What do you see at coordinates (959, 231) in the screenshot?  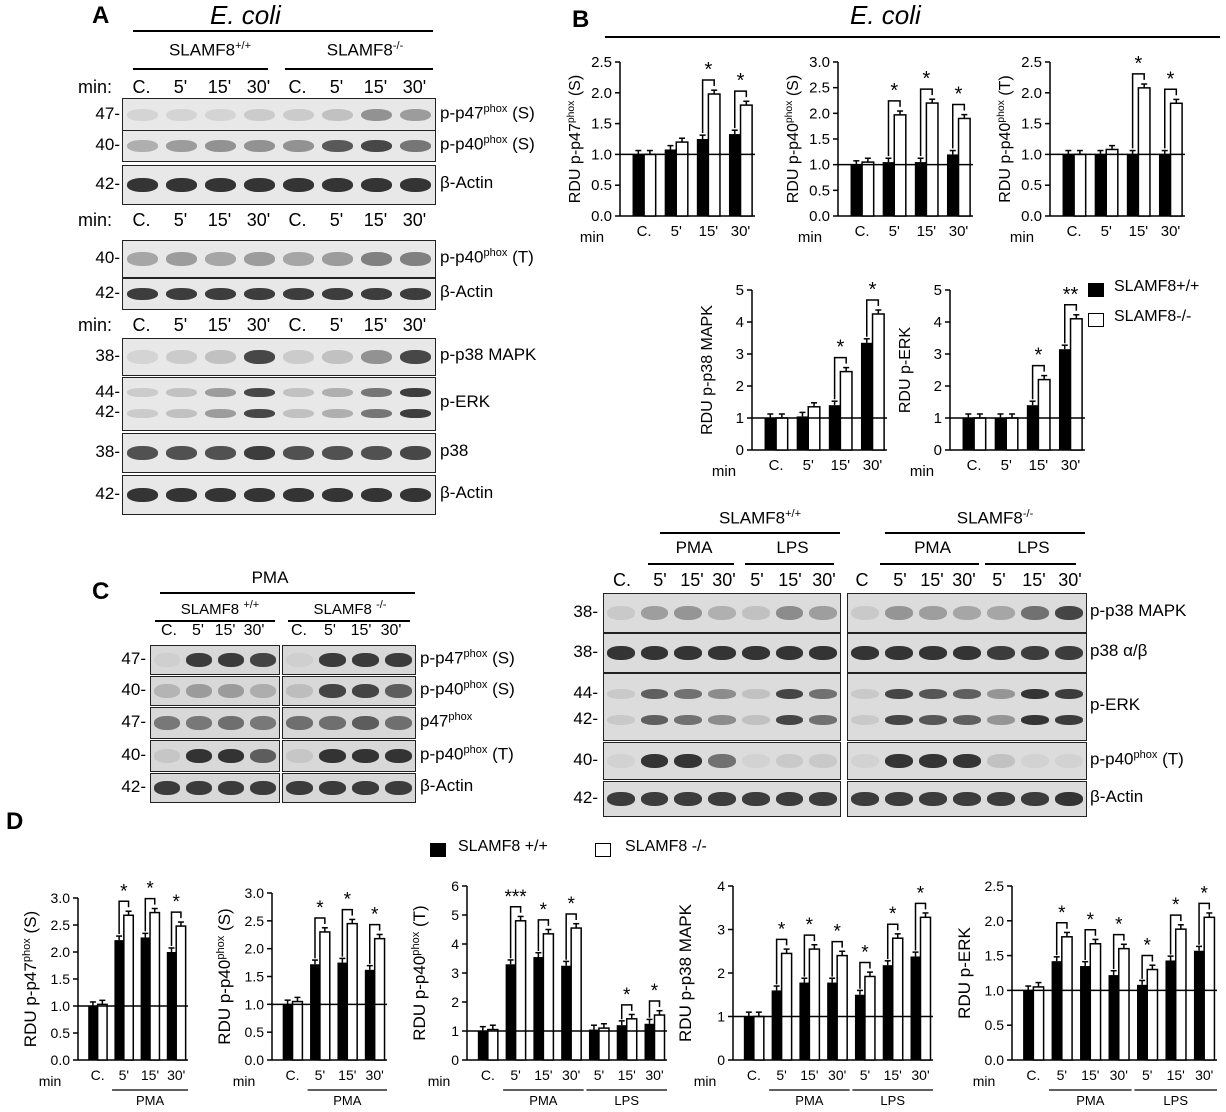 I see `chart-x-tick-label: 30'` at bounding box center [959, 231].